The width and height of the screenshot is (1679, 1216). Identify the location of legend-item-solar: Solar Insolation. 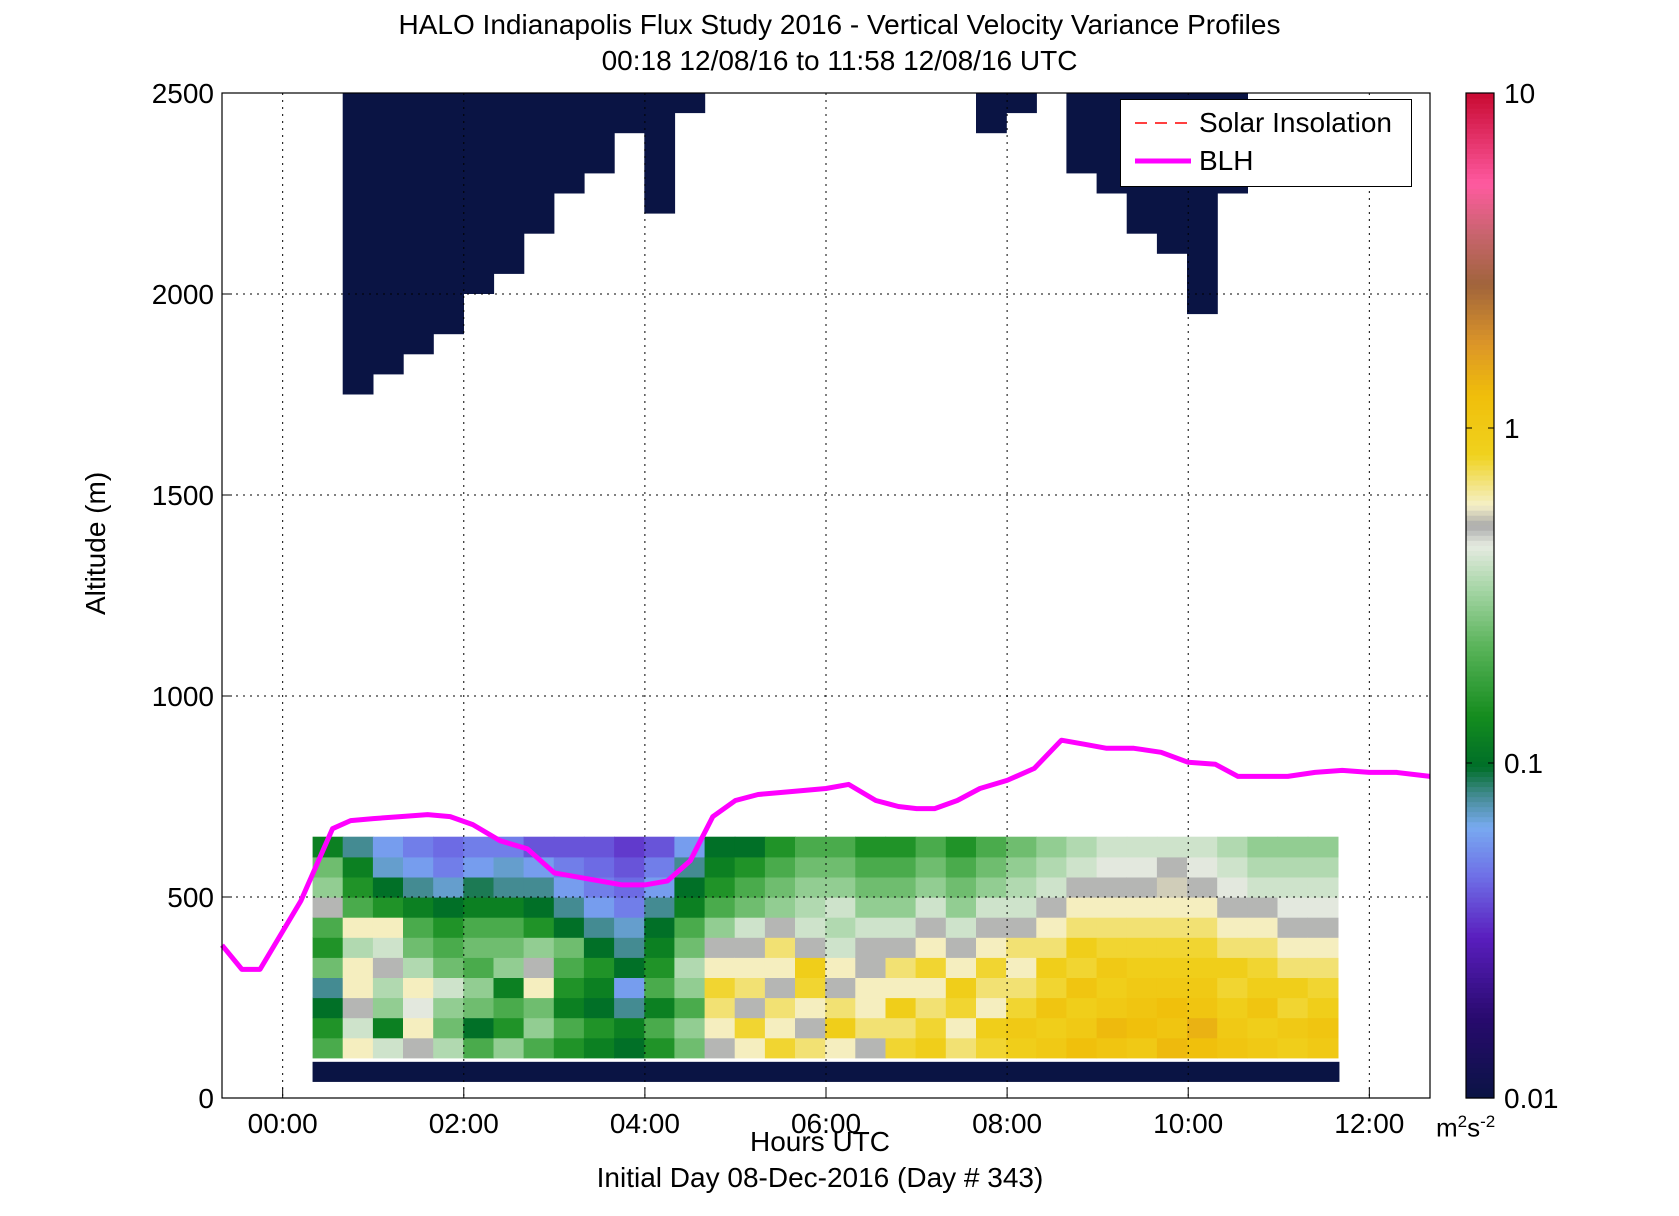
(1266, 123).